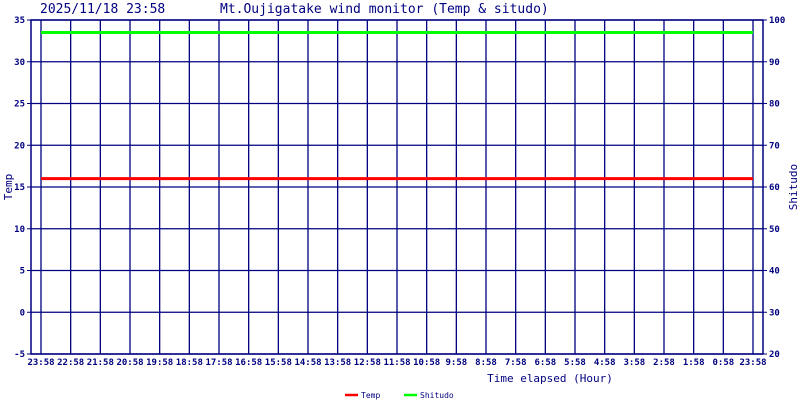 Image resolution: width=800 pixels, height=400 pixels. What do you see at coordinates (159, 363) in the screenshot?
I see `x-tick-label: 19:58` at bounding box center [159, 363].